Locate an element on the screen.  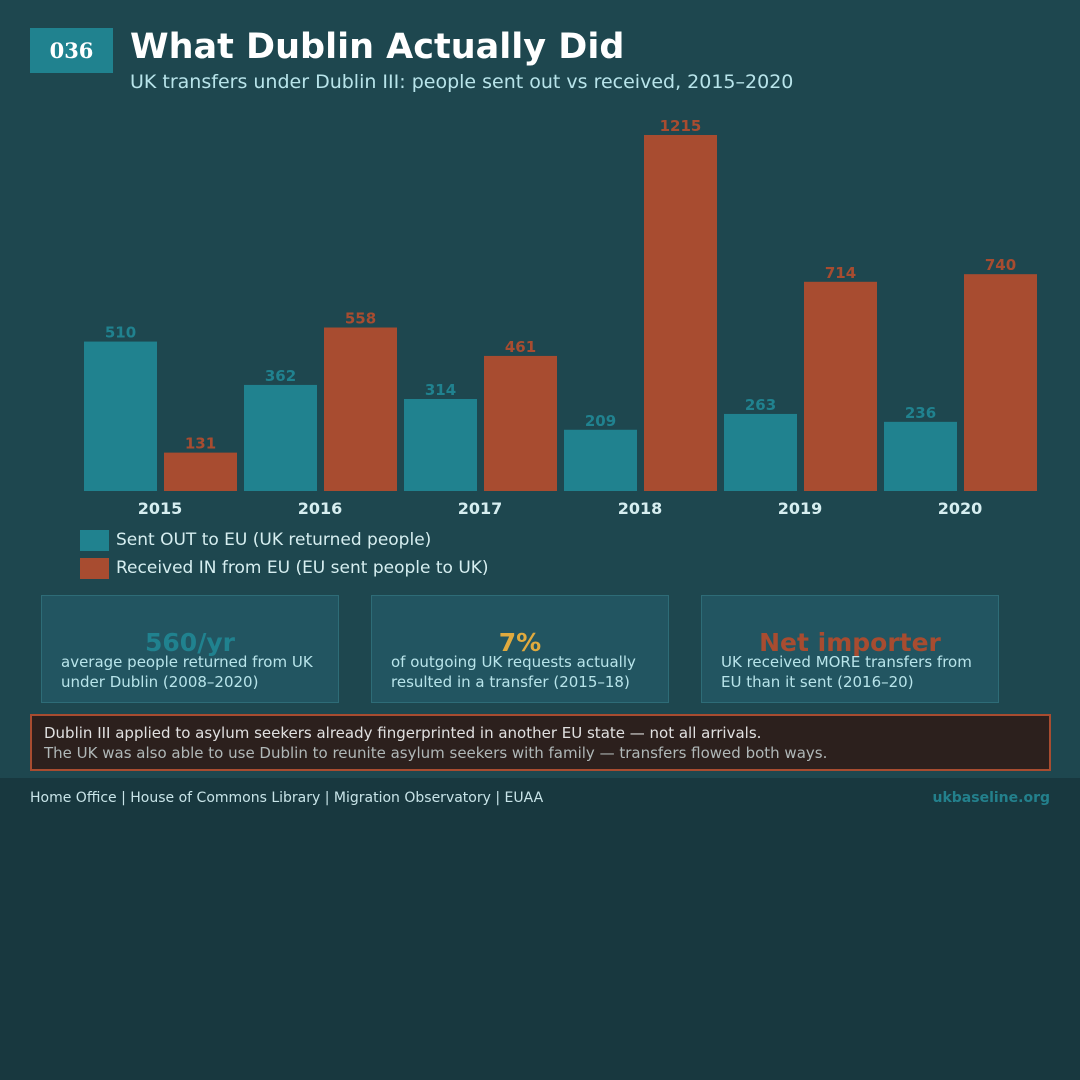
legend-swatch-received is located at coordinates (94, 568).